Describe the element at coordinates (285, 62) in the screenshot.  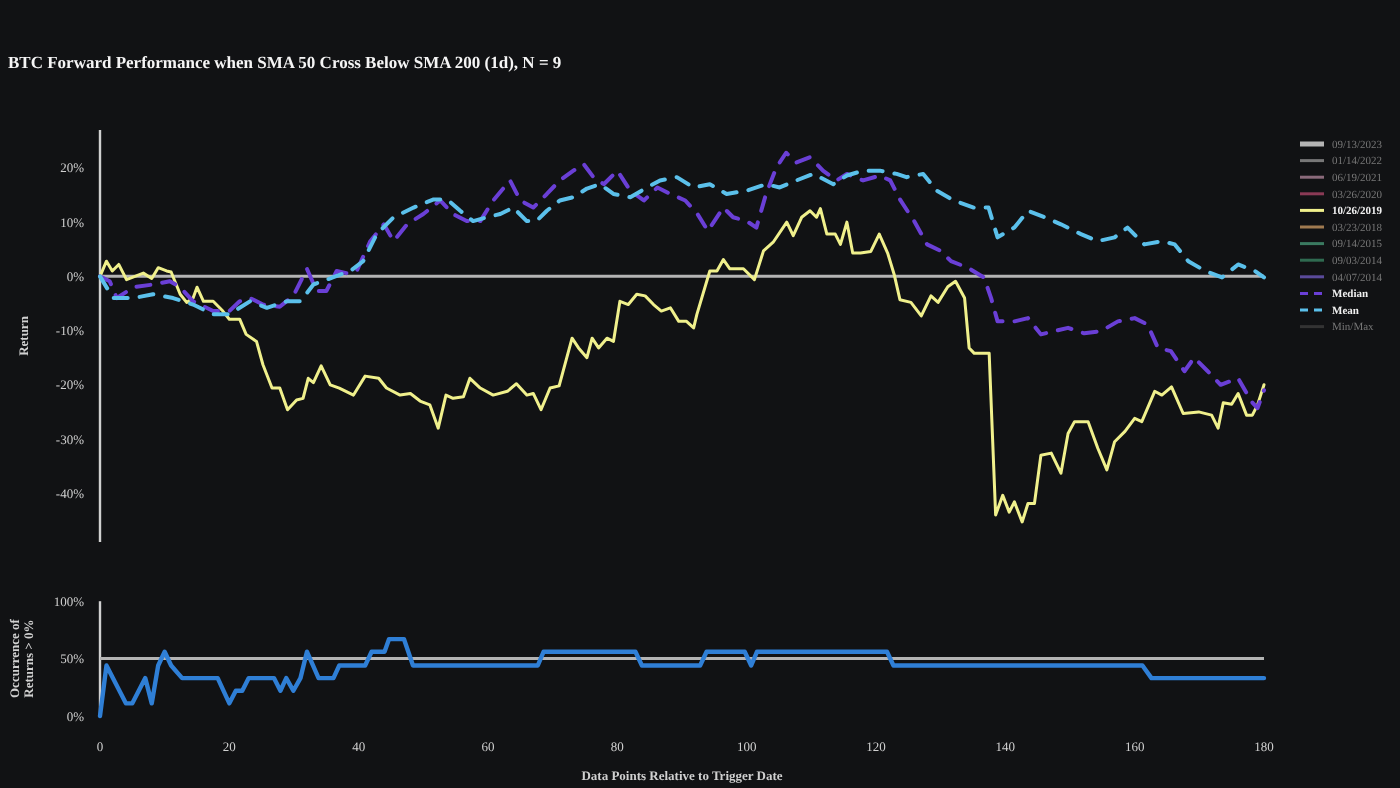
I see `chart-title: BTC Forward Performance when SMA 50 Cross Below SMA 200 (1d), N = 9` at that location.